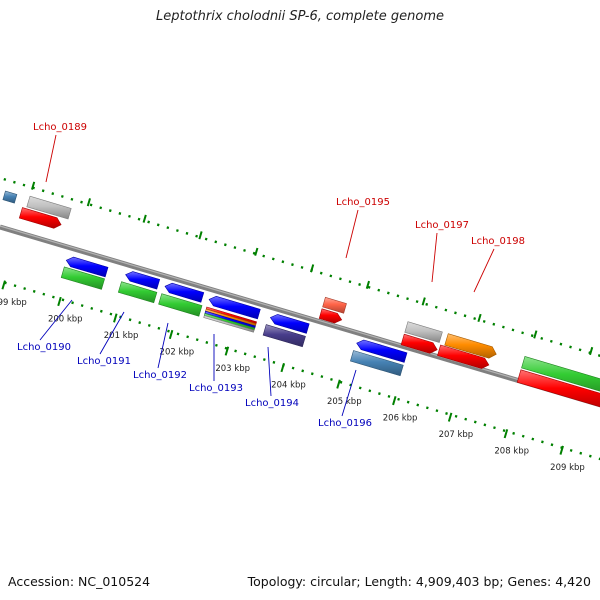 The width and height of the screenshot is (600, 600). I want to click on scale-label: 200 kbp, so click(65, 319).